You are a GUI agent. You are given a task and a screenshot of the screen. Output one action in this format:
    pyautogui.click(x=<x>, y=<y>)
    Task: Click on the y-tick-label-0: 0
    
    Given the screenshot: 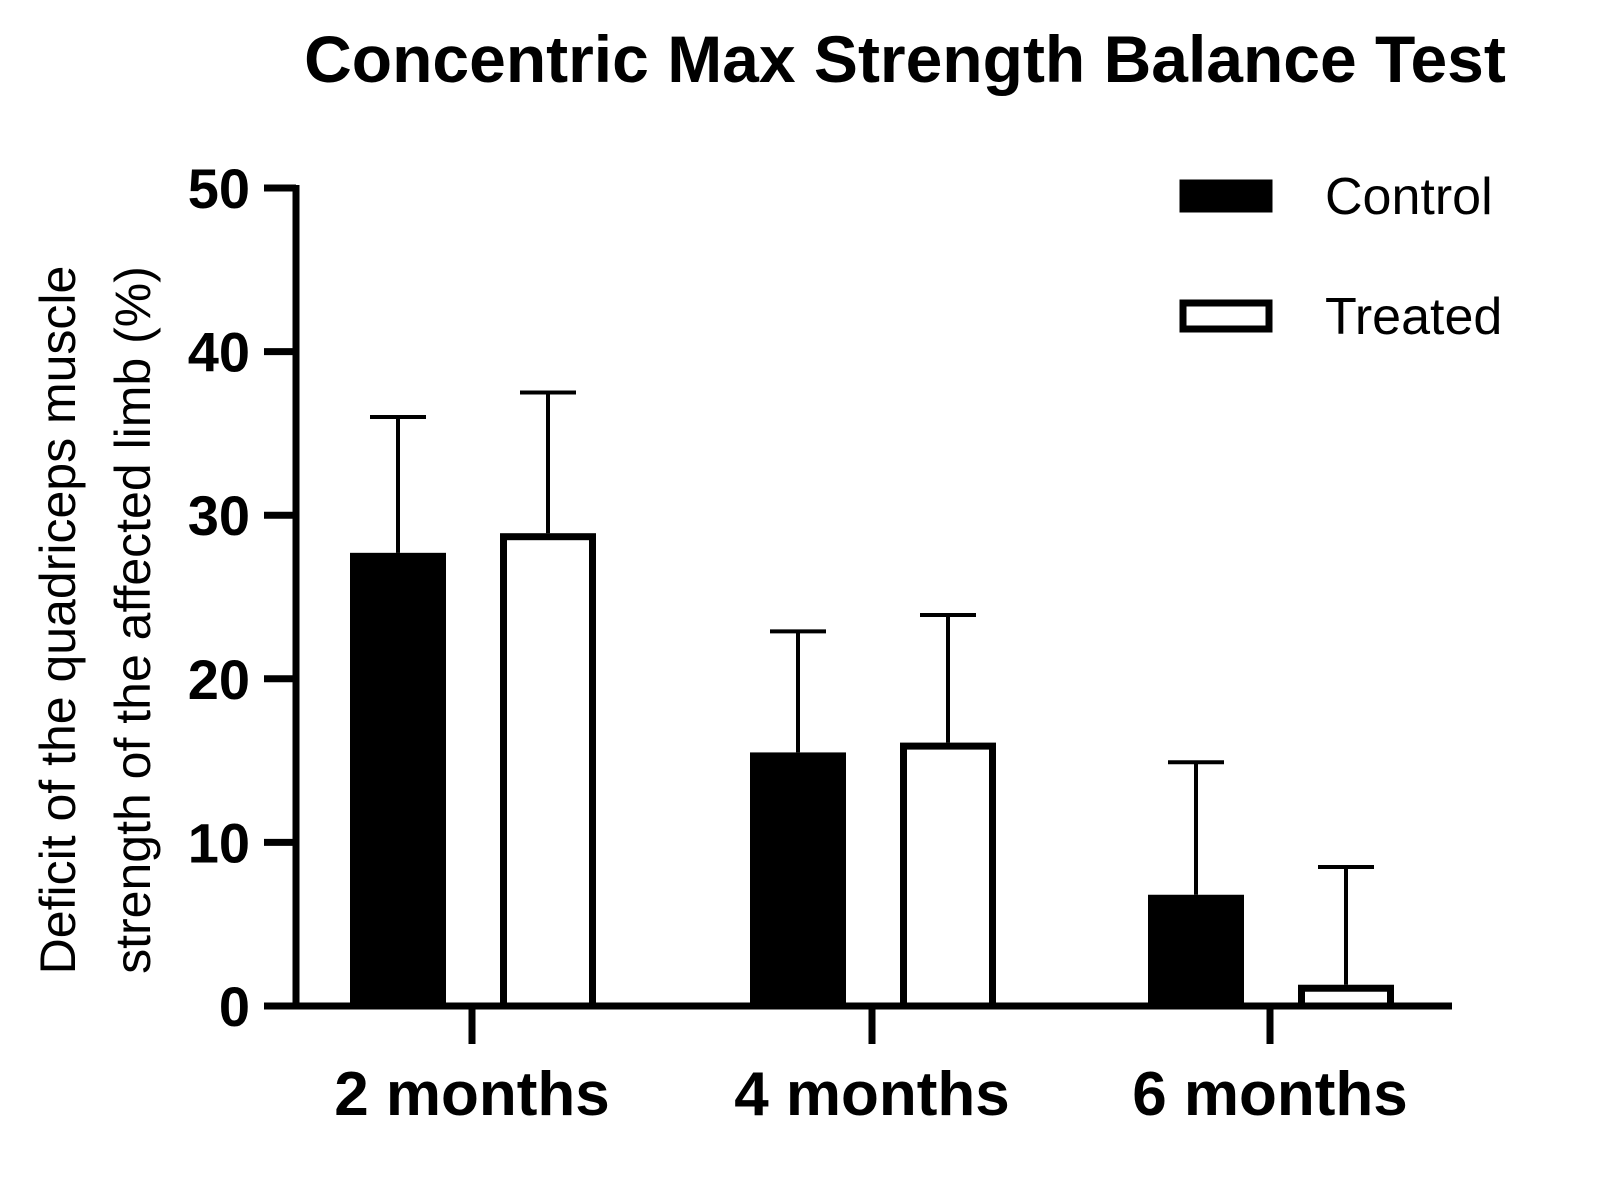 What is the action you would take?
    pyautogui.click(x=234, y=1006)
    